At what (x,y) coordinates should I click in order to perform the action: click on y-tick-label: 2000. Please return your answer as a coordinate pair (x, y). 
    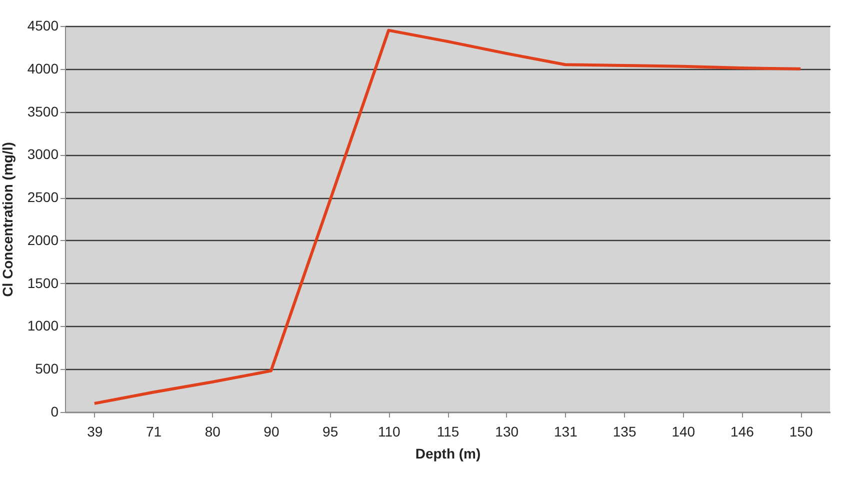
    Looking at the image, I should click on (43, 240).